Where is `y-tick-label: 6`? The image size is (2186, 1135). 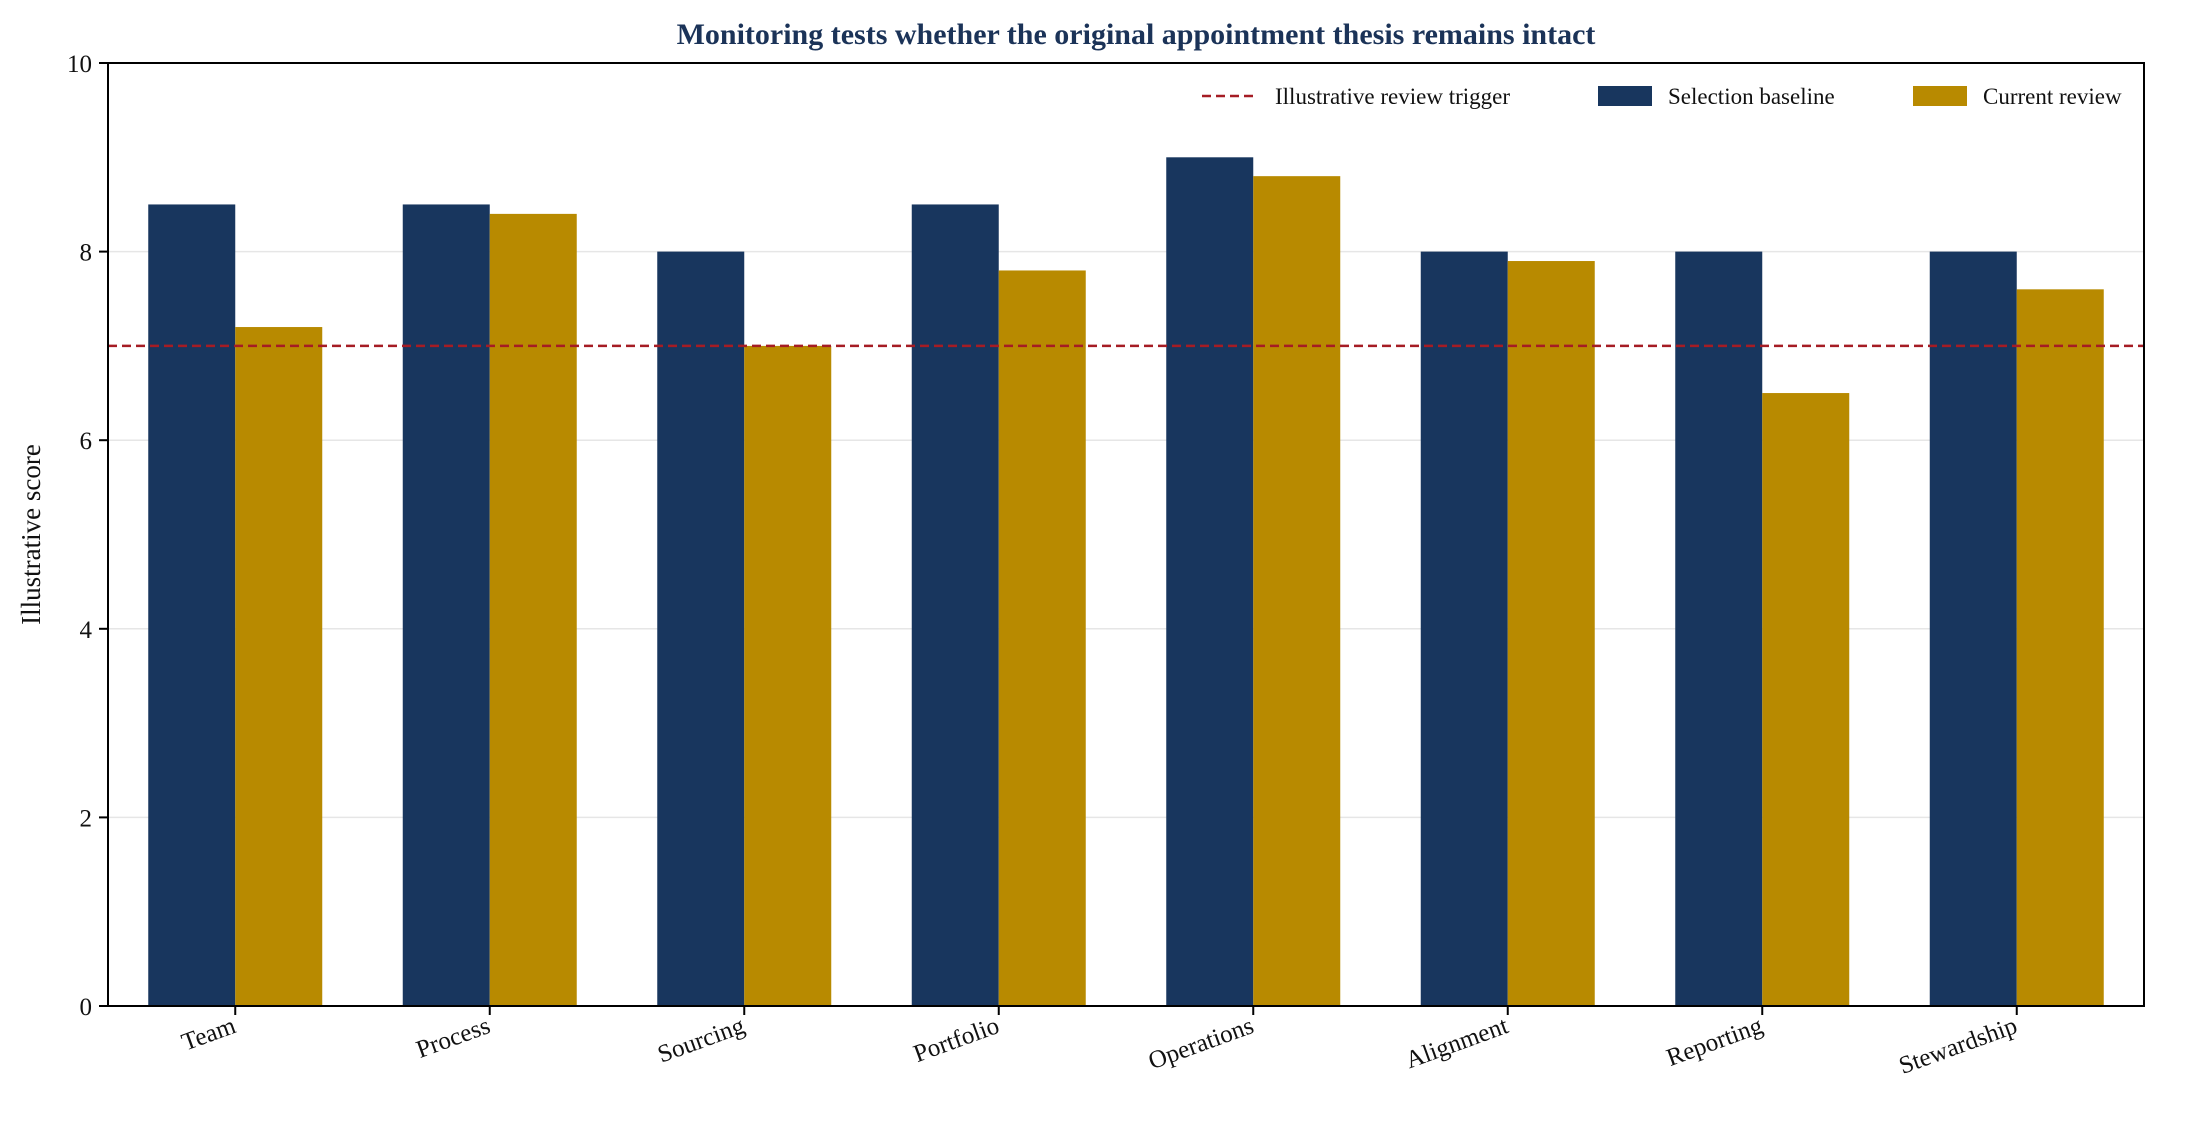 y-tick-label: 6 is located at coordinates (86, 441).